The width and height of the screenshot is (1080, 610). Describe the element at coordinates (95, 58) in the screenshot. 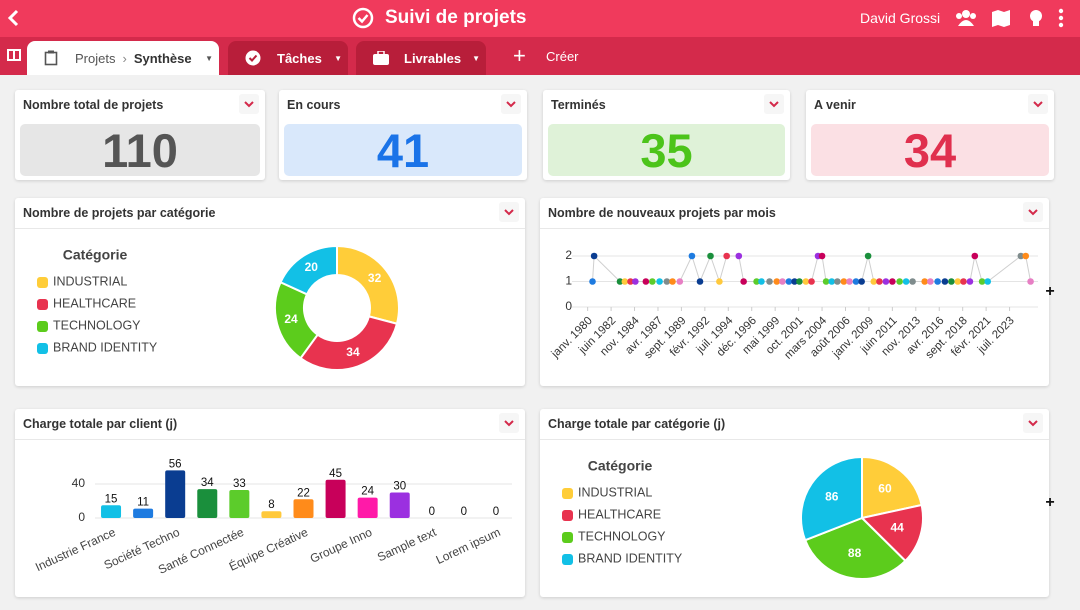

I see `breadcrumb: Projets` at that location.